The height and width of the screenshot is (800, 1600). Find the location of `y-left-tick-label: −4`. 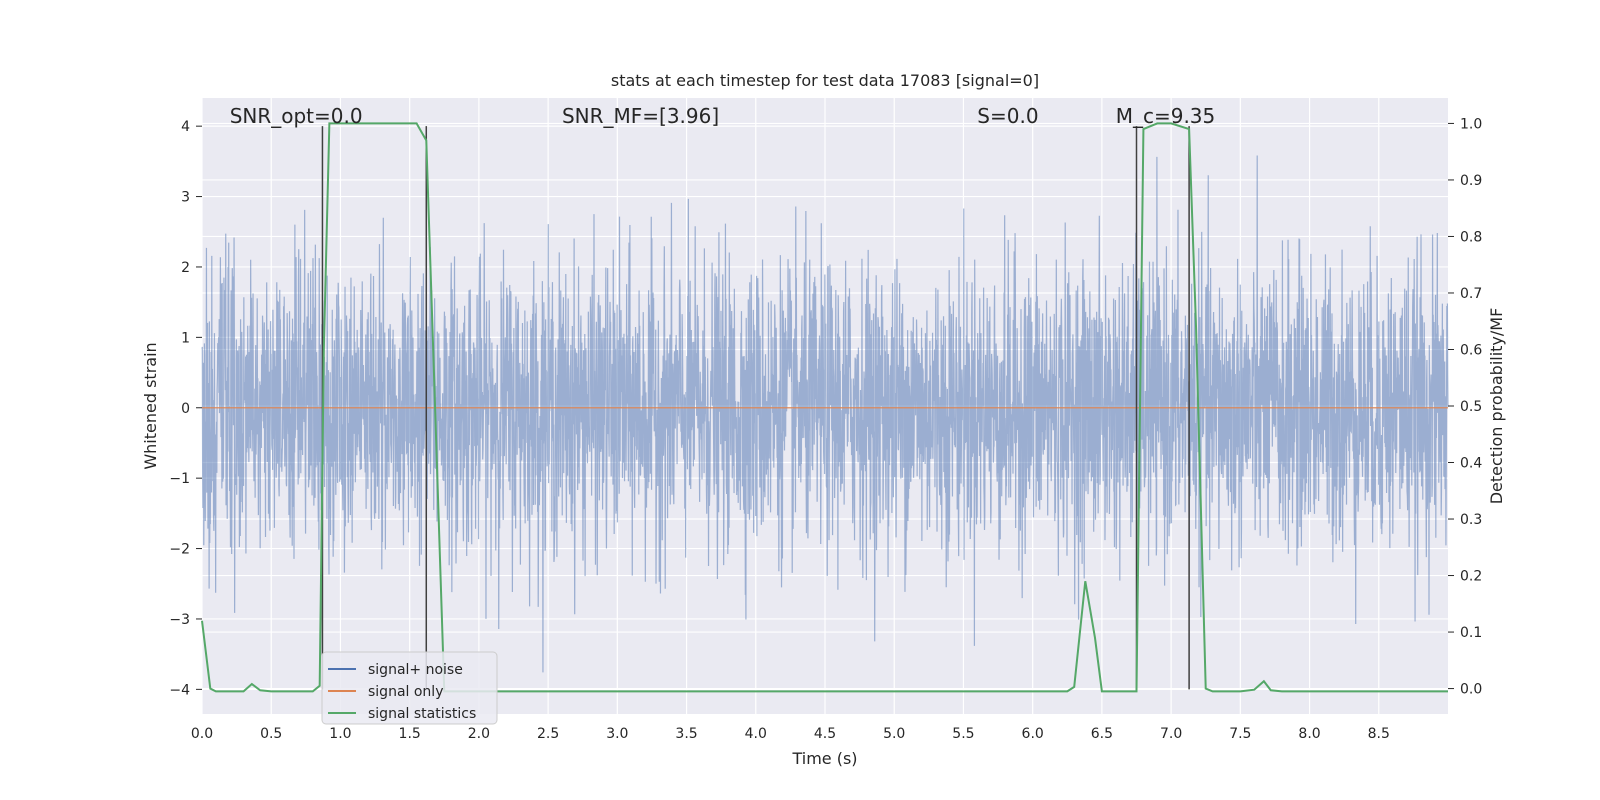

y-left-tick-label: −4 is located at coordinates (179, 690).